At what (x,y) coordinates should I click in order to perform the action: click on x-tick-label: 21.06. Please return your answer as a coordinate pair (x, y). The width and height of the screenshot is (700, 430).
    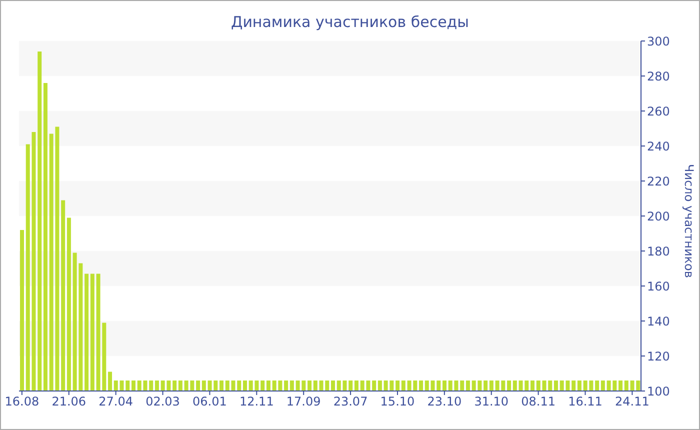
    Looking at the image, I should click on (69, 401).